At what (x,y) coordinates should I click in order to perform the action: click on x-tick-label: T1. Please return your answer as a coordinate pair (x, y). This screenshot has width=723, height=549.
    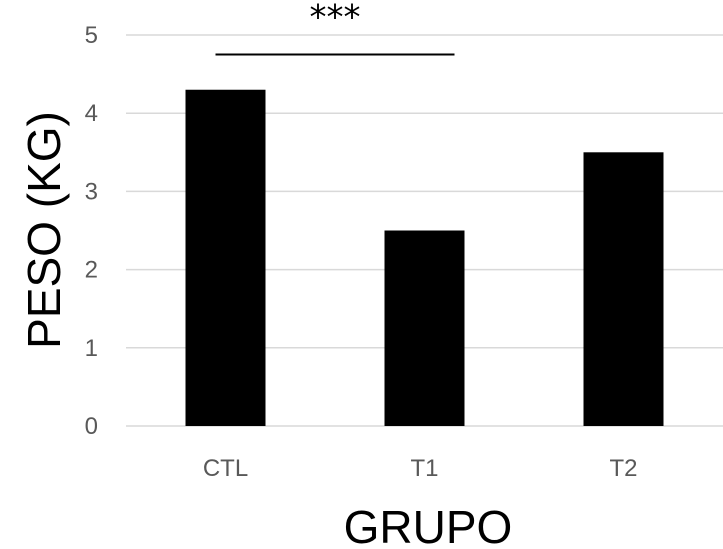
    Looking at the image, I should click on (424, 468).